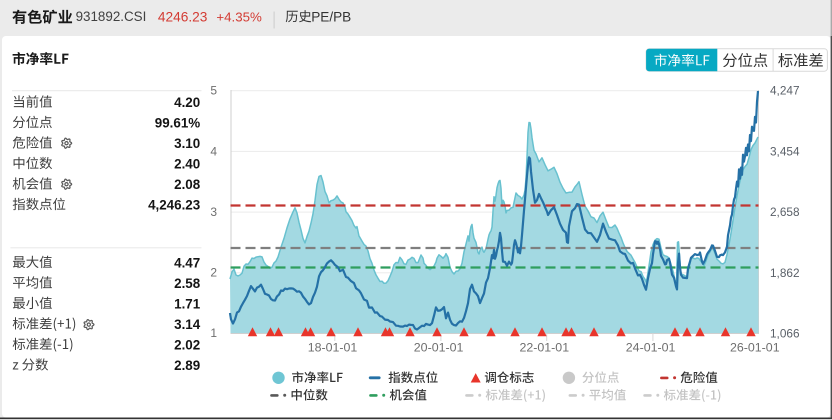 The image size is (832, 420). Describe the element at coordinates (331, 16) in the screenshot. I see `svg-text: PE/PB` at that location.